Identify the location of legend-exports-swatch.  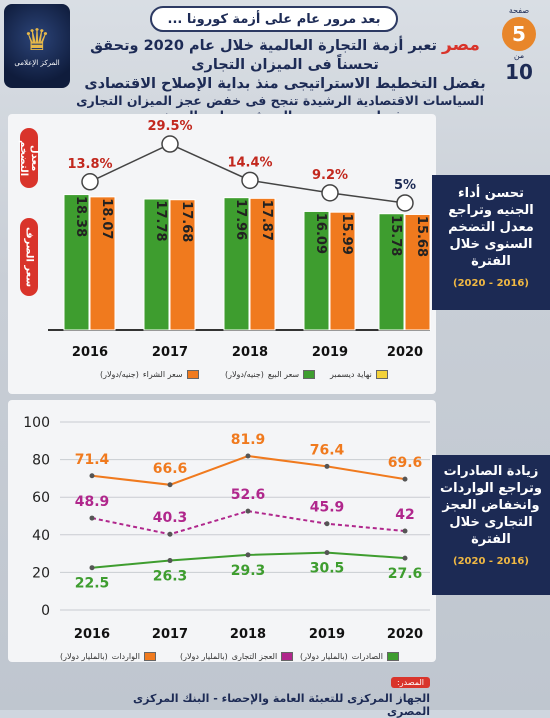
(393, 656).